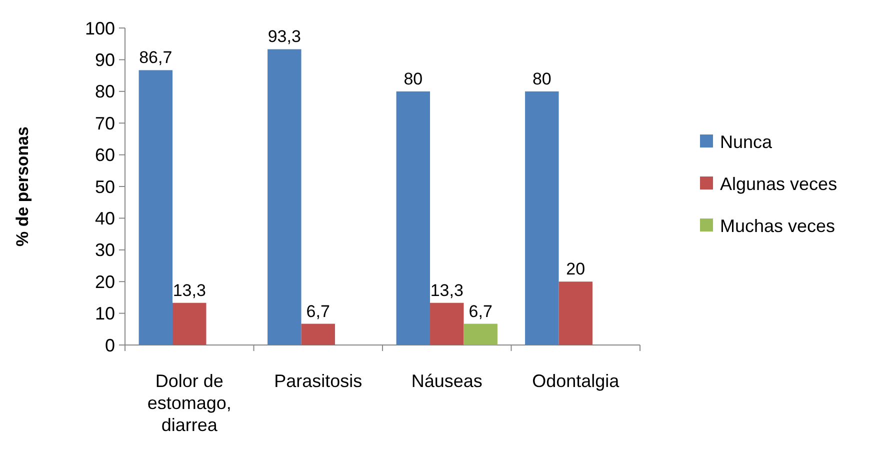  I want to click on y-axis-title: % de personas, so click(22, 186).